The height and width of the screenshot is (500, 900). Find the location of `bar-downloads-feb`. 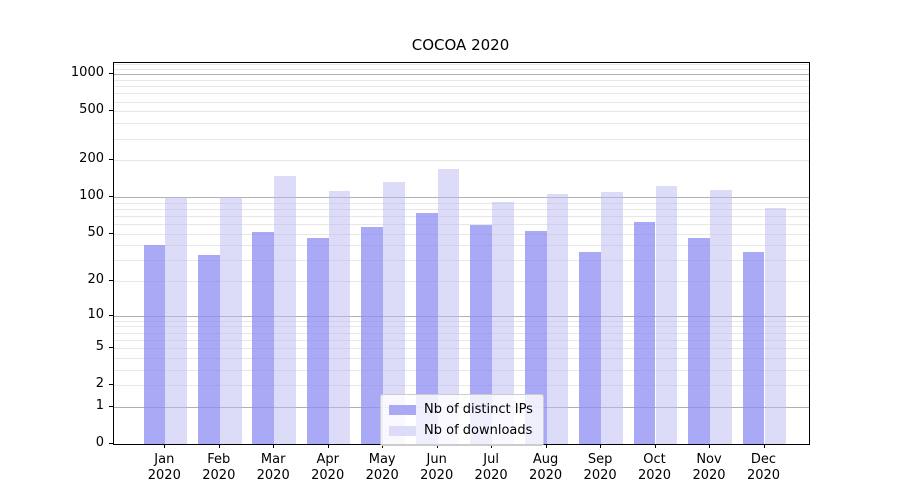

bar-downloads-feb is located at coordinates (230, 320).